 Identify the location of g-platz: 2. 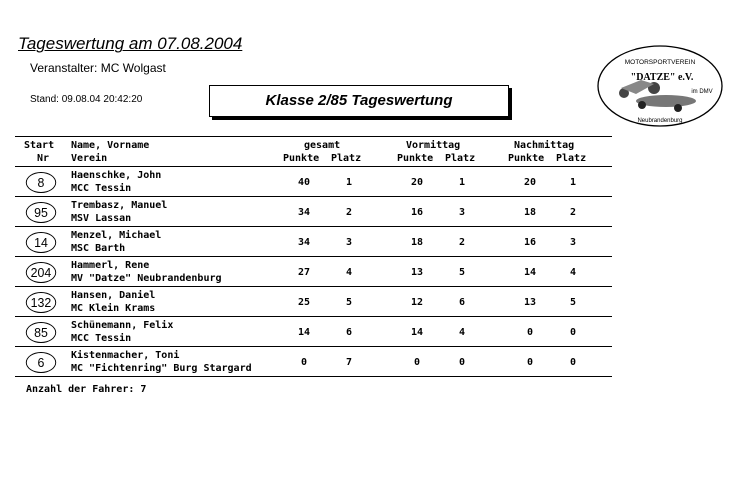
(349, 212).